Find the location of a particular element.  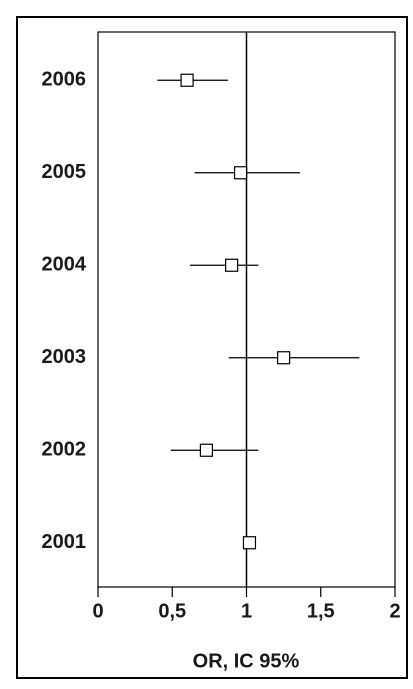

y-tick-label: 2006 is located at coordinates (64, 80).